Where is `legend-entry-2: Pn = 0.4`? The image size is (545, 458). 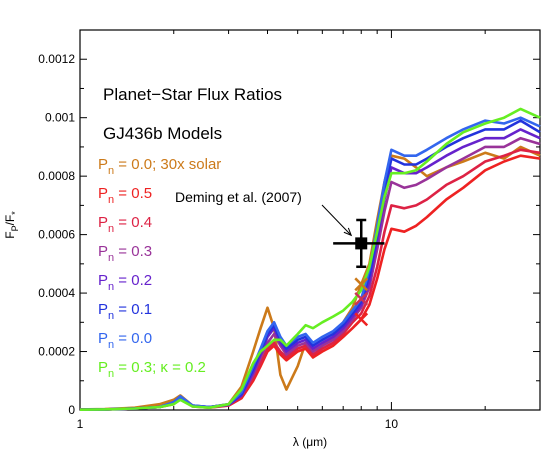 legend-entry-2: Pn = 0.4 is located at coordinates (125, 224).